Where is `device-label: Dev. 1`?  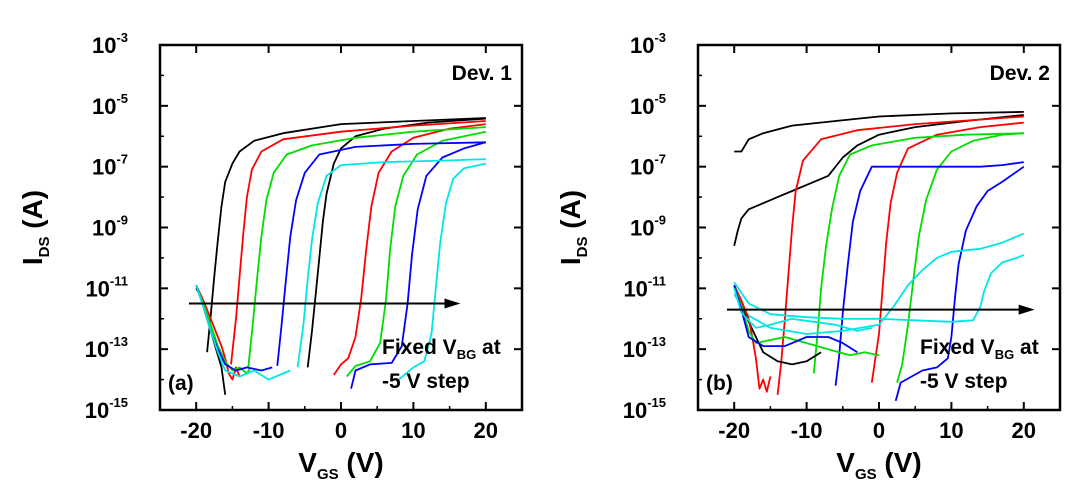 device-label: Dev. 1 is located at coordinates (482, 73).